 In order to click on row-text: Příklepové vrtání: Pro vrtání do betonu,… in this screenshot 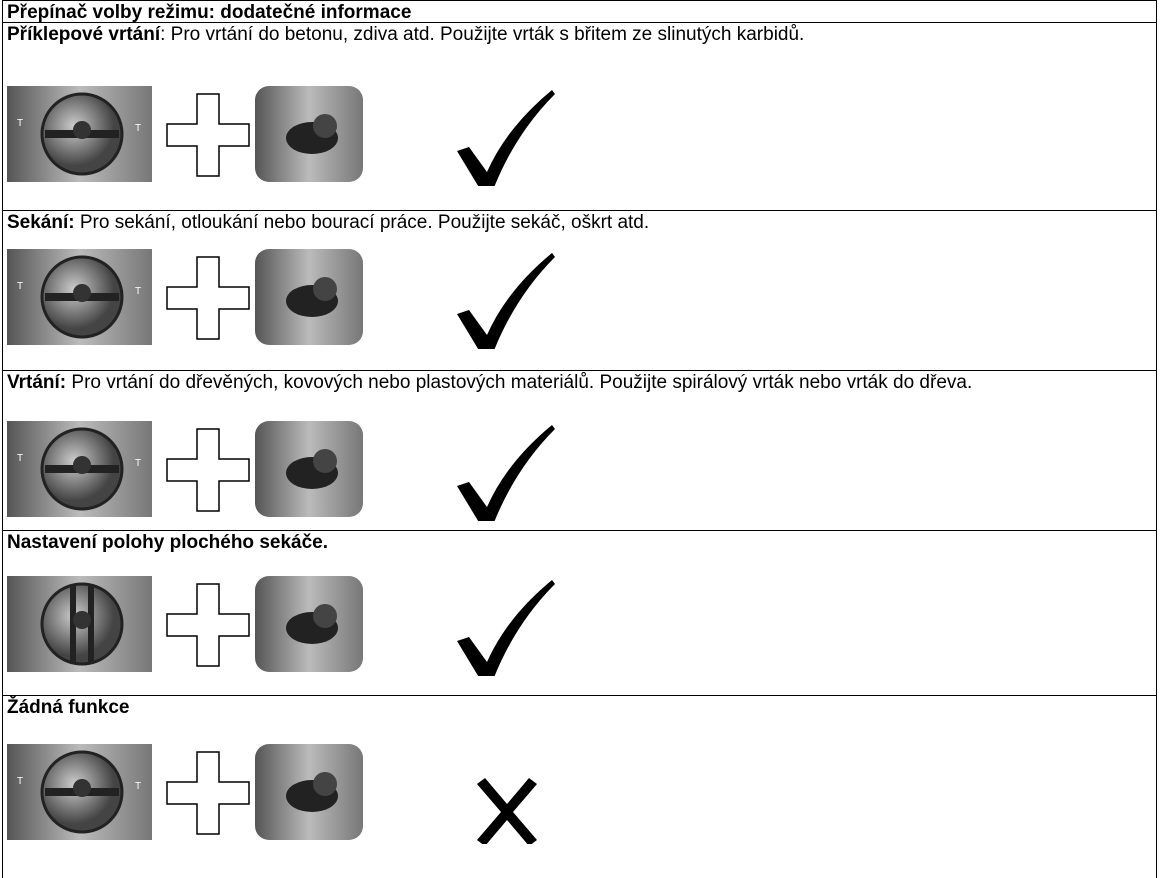, I will do `click(579, 35)`.